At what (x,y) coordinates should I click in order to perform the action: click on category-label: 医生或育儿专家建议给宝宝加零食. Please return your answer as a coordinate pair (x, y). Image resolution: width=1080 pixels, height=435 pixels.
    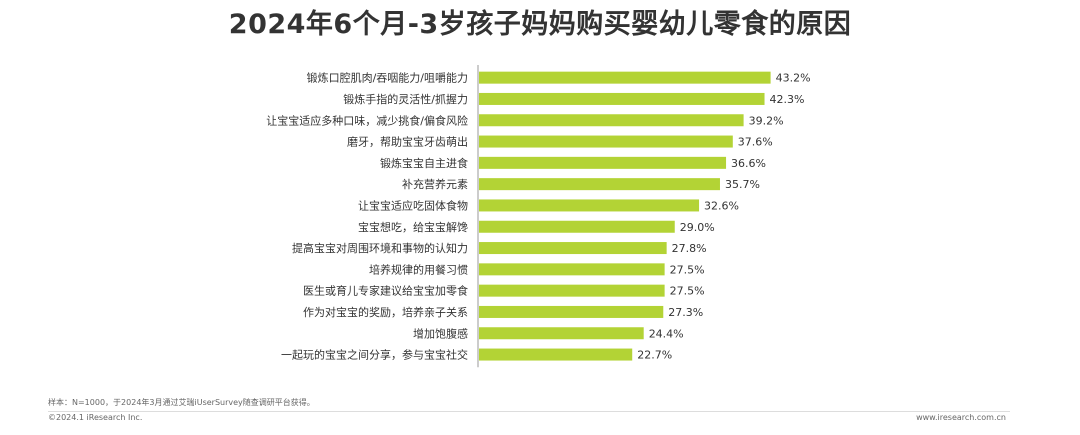
    Looking at the image, I should click on (385, 291).